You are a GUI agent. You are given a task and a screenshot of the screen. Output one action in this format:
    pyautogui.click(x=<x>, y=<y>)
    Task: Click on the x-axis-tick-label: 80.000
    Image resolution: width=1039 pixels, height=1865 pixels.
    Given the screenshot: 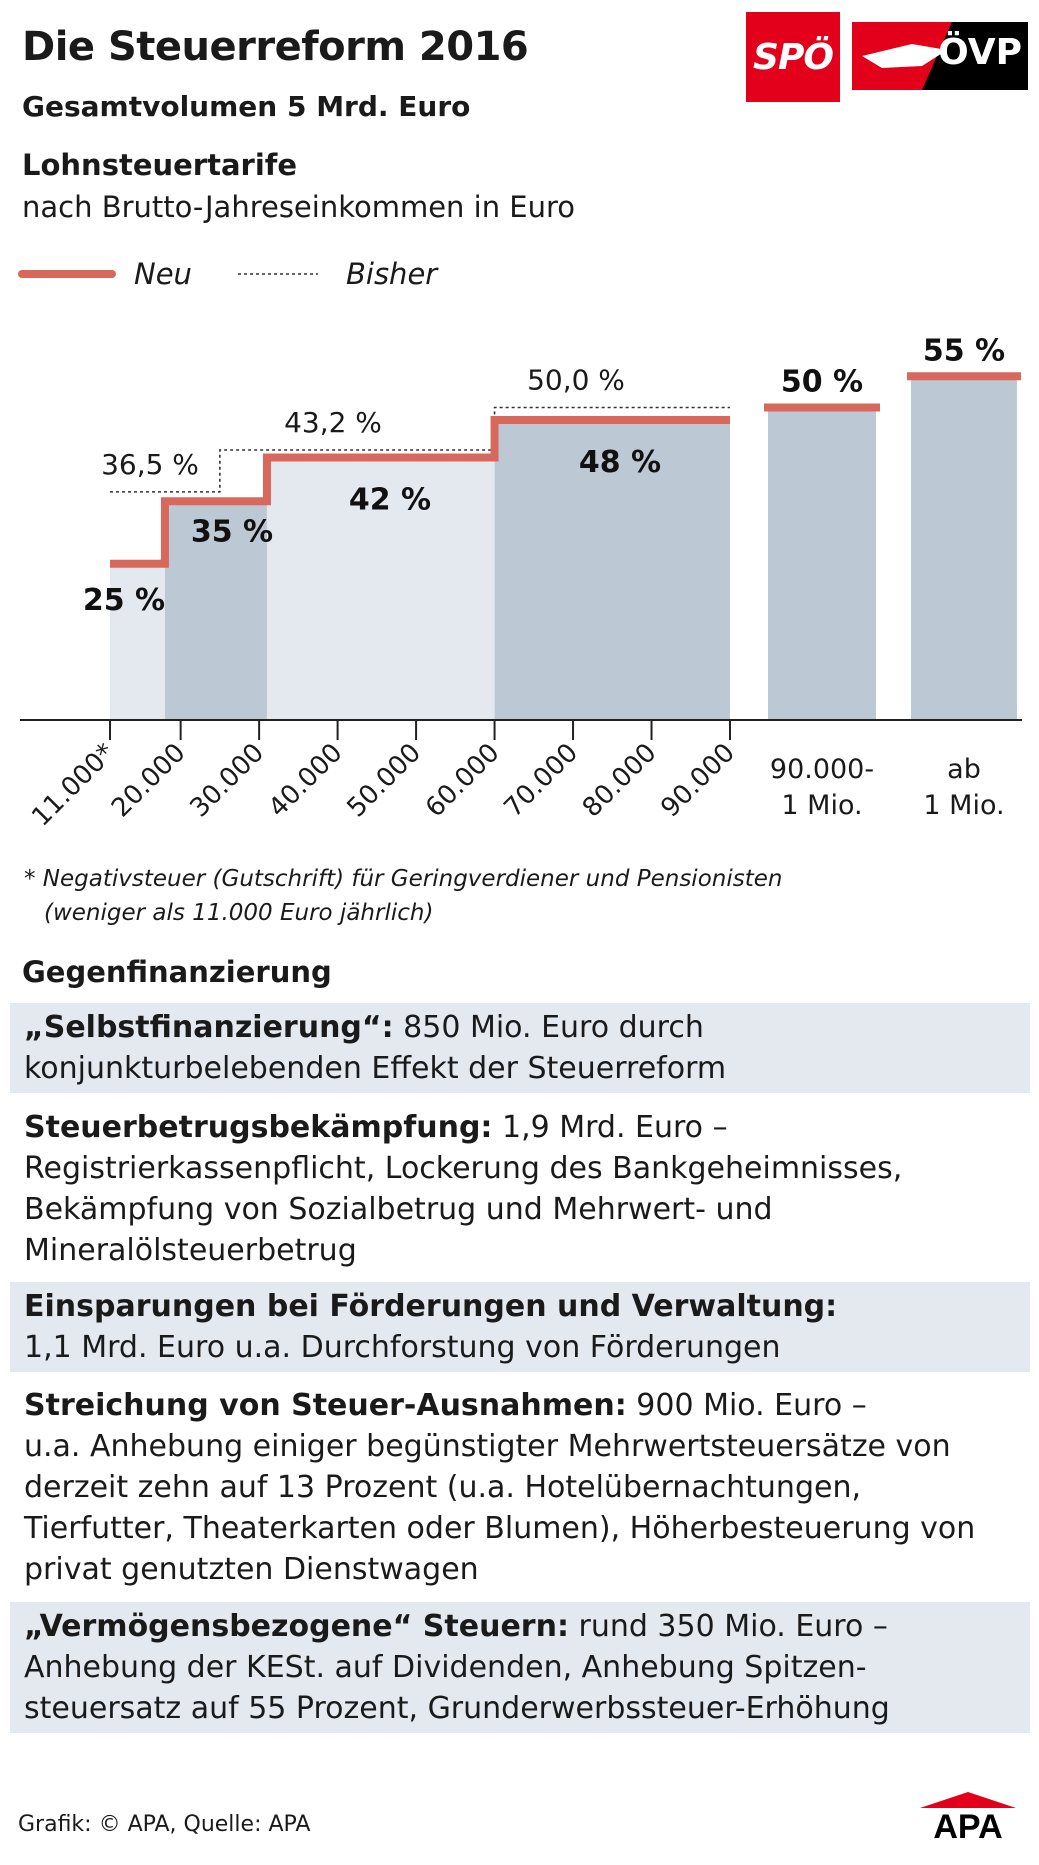 What is the action you would take?
    pyautogui.click(x=620, y=781)
    